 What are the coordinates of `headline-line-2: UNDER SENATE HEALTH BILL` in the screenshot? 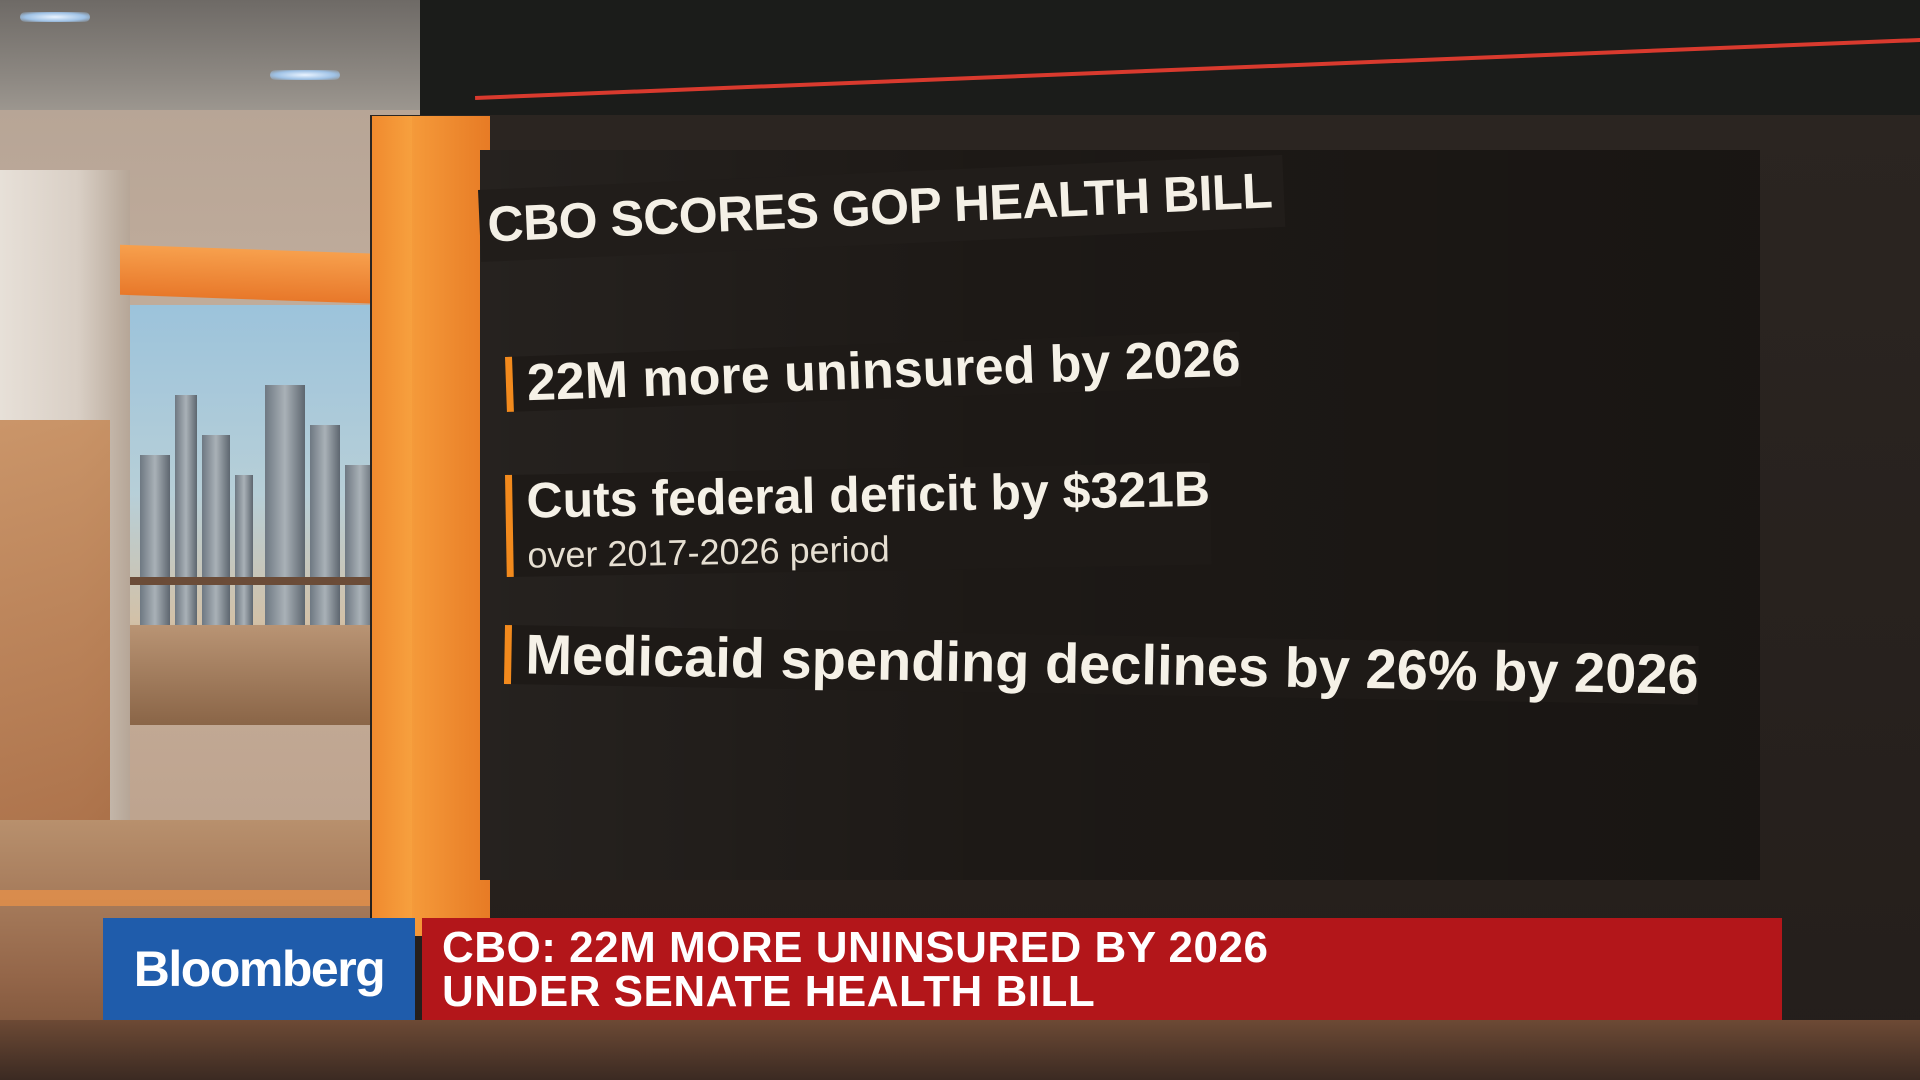 It's located at (769, 991).